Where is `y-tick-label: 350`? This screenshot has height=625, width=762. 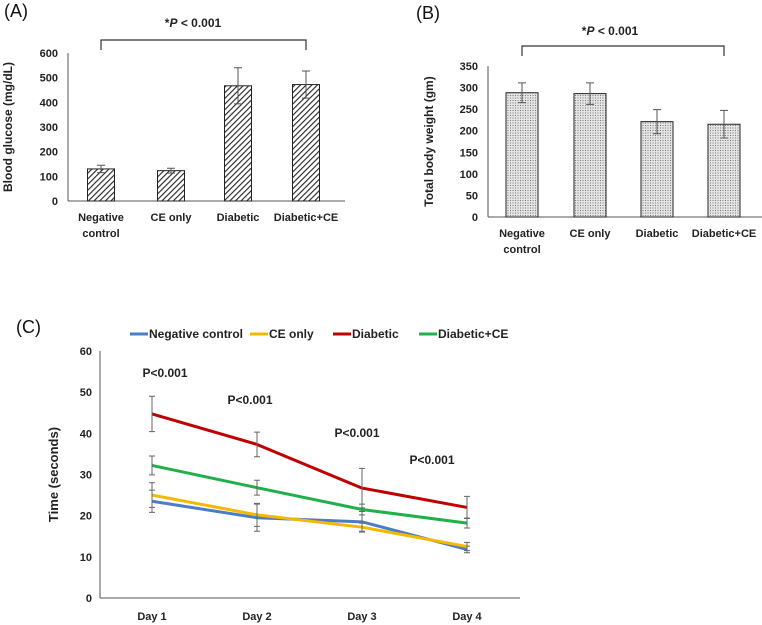
y-tick-label: 350 is located at coordinates (469, 67).